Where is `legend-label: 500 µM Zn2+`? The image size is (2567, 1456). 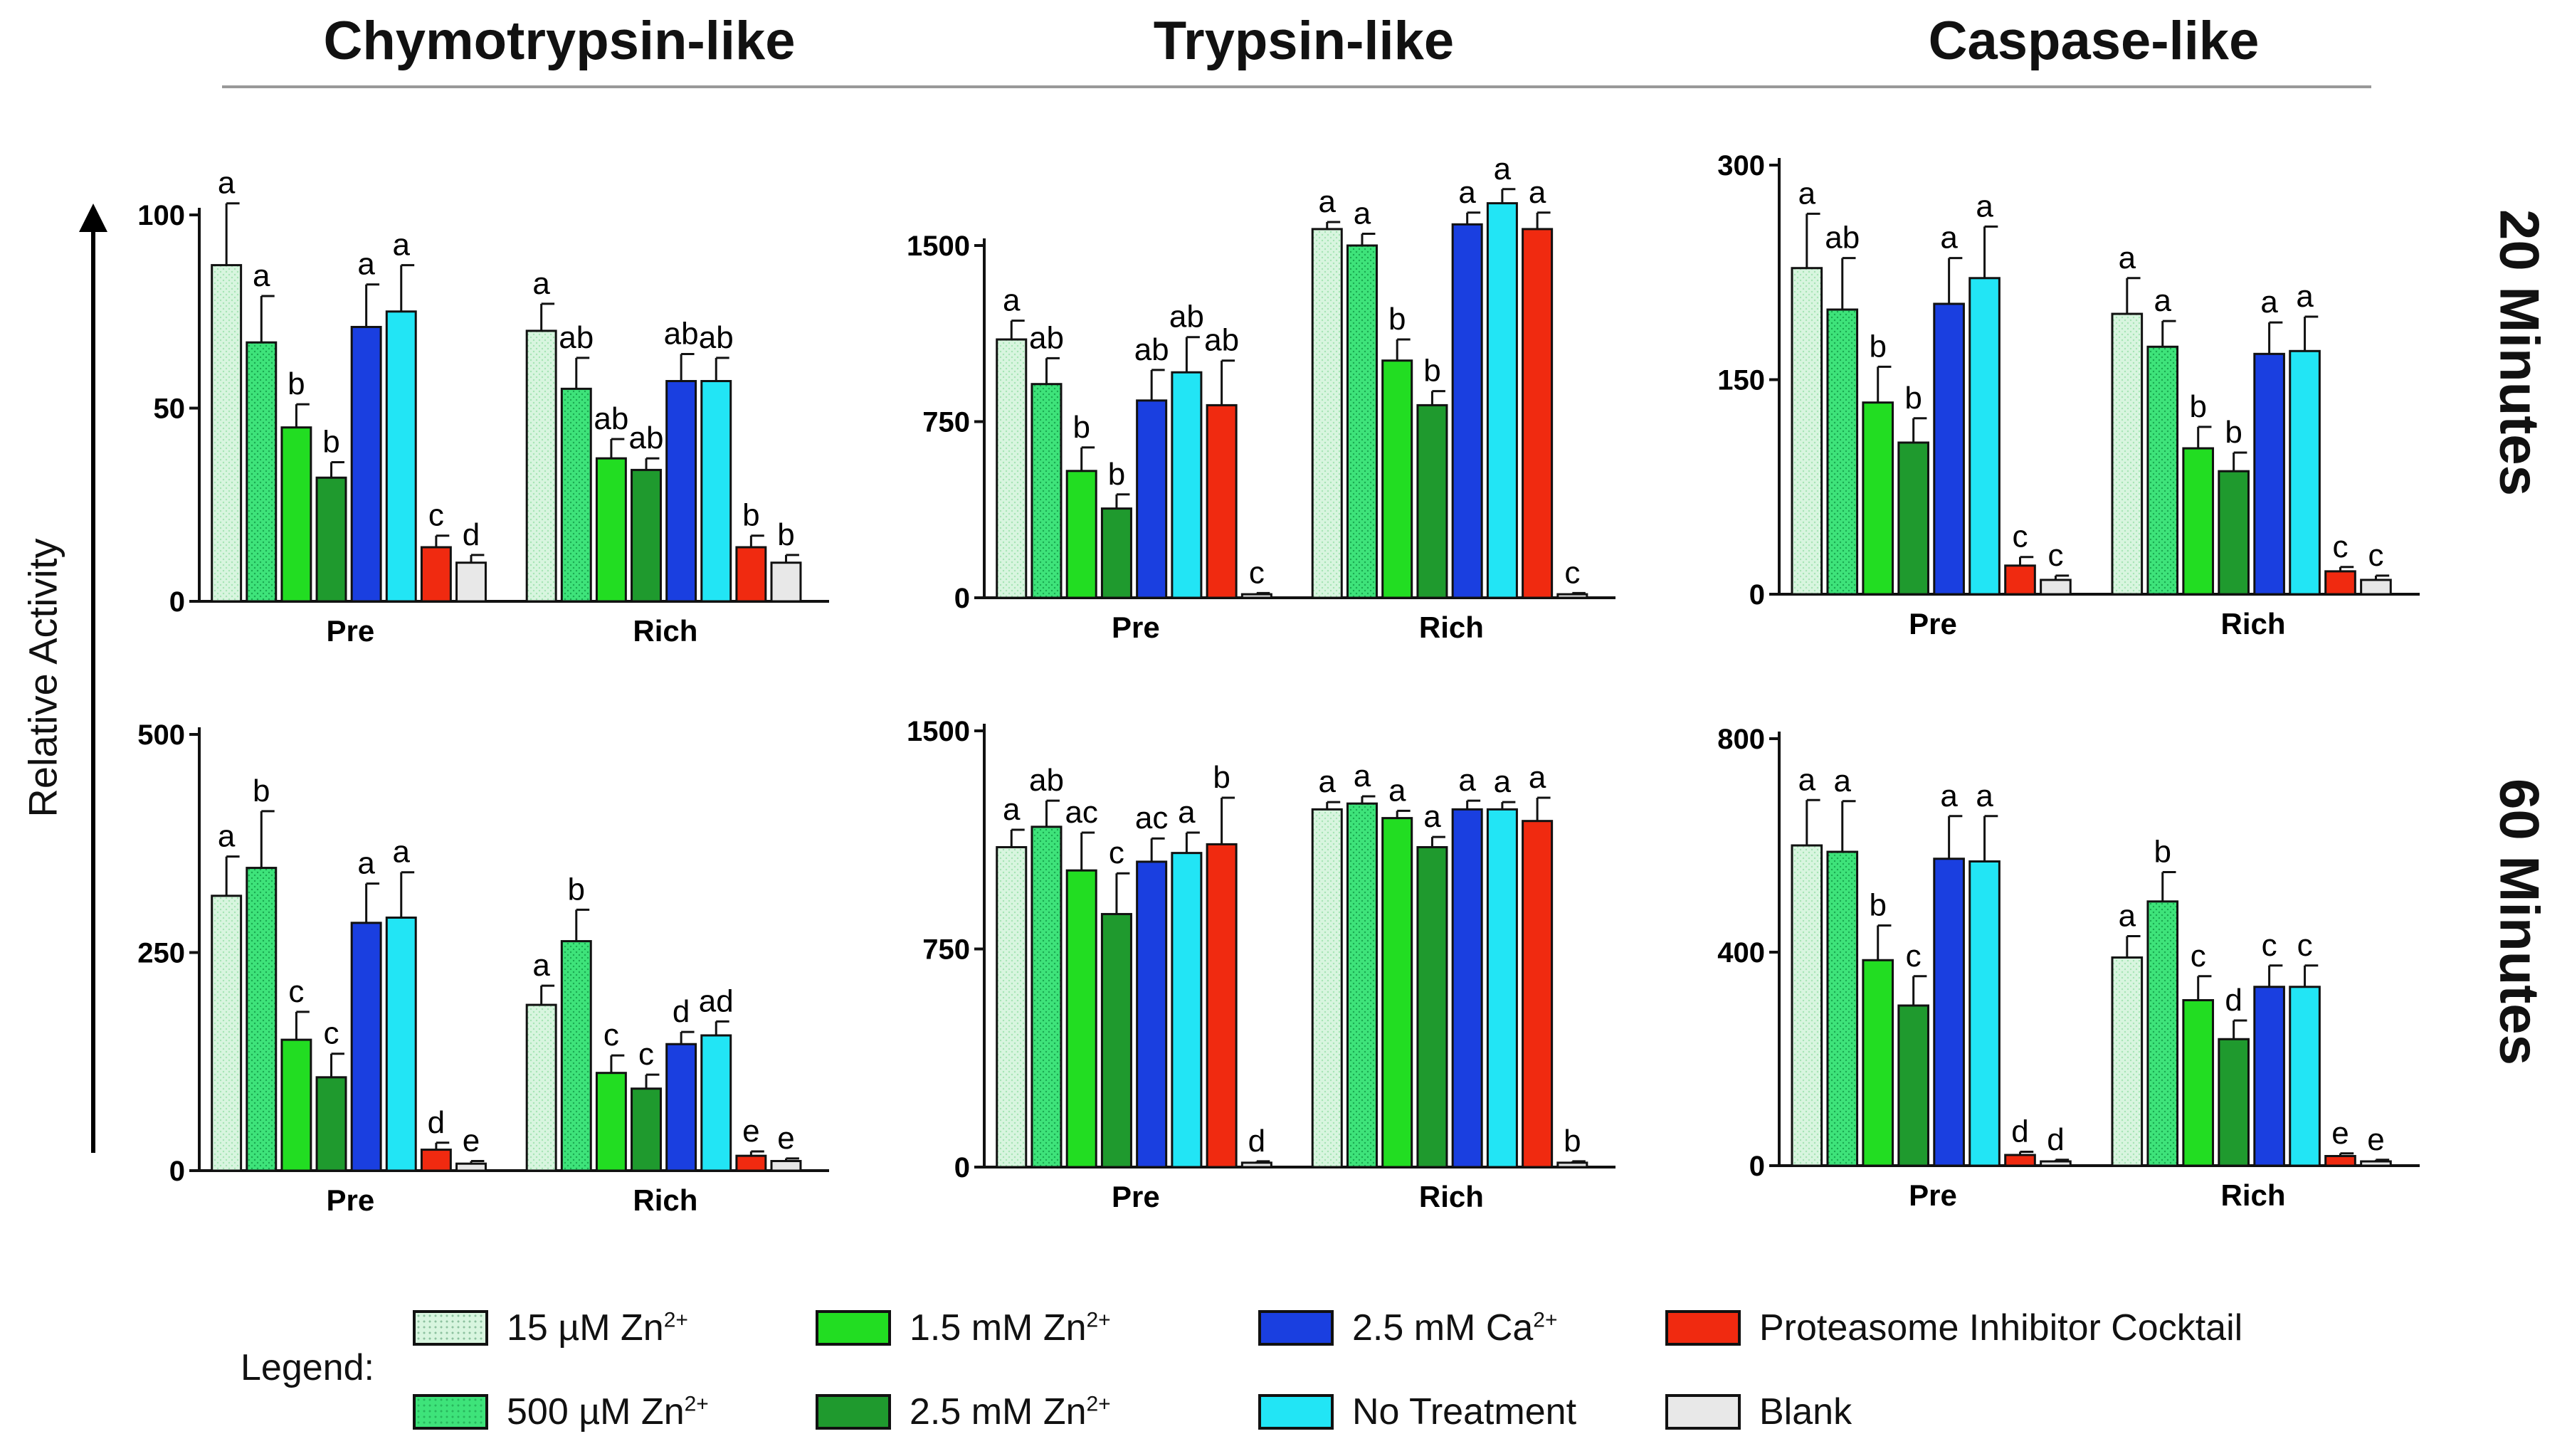 legend-label: 500 µM Zn2+ is located at coordinates (608, 1412).